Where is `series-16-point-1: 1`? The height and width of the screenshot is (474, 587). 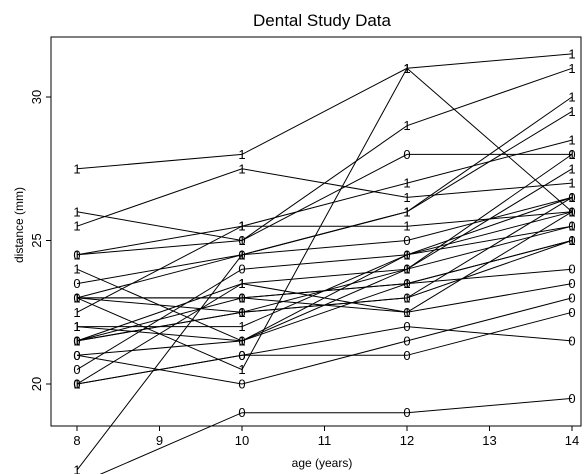
series-16-point-1: 1 is located at coordinates (76, 384).